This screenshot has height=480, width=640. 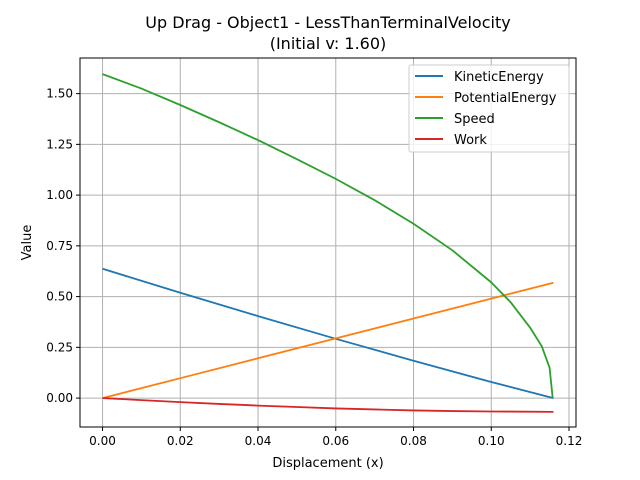 What do you see at coordinates (102, 441) in the screenshot?
I see `x-tick-label: 0.00` at bounding box center [102, 441].